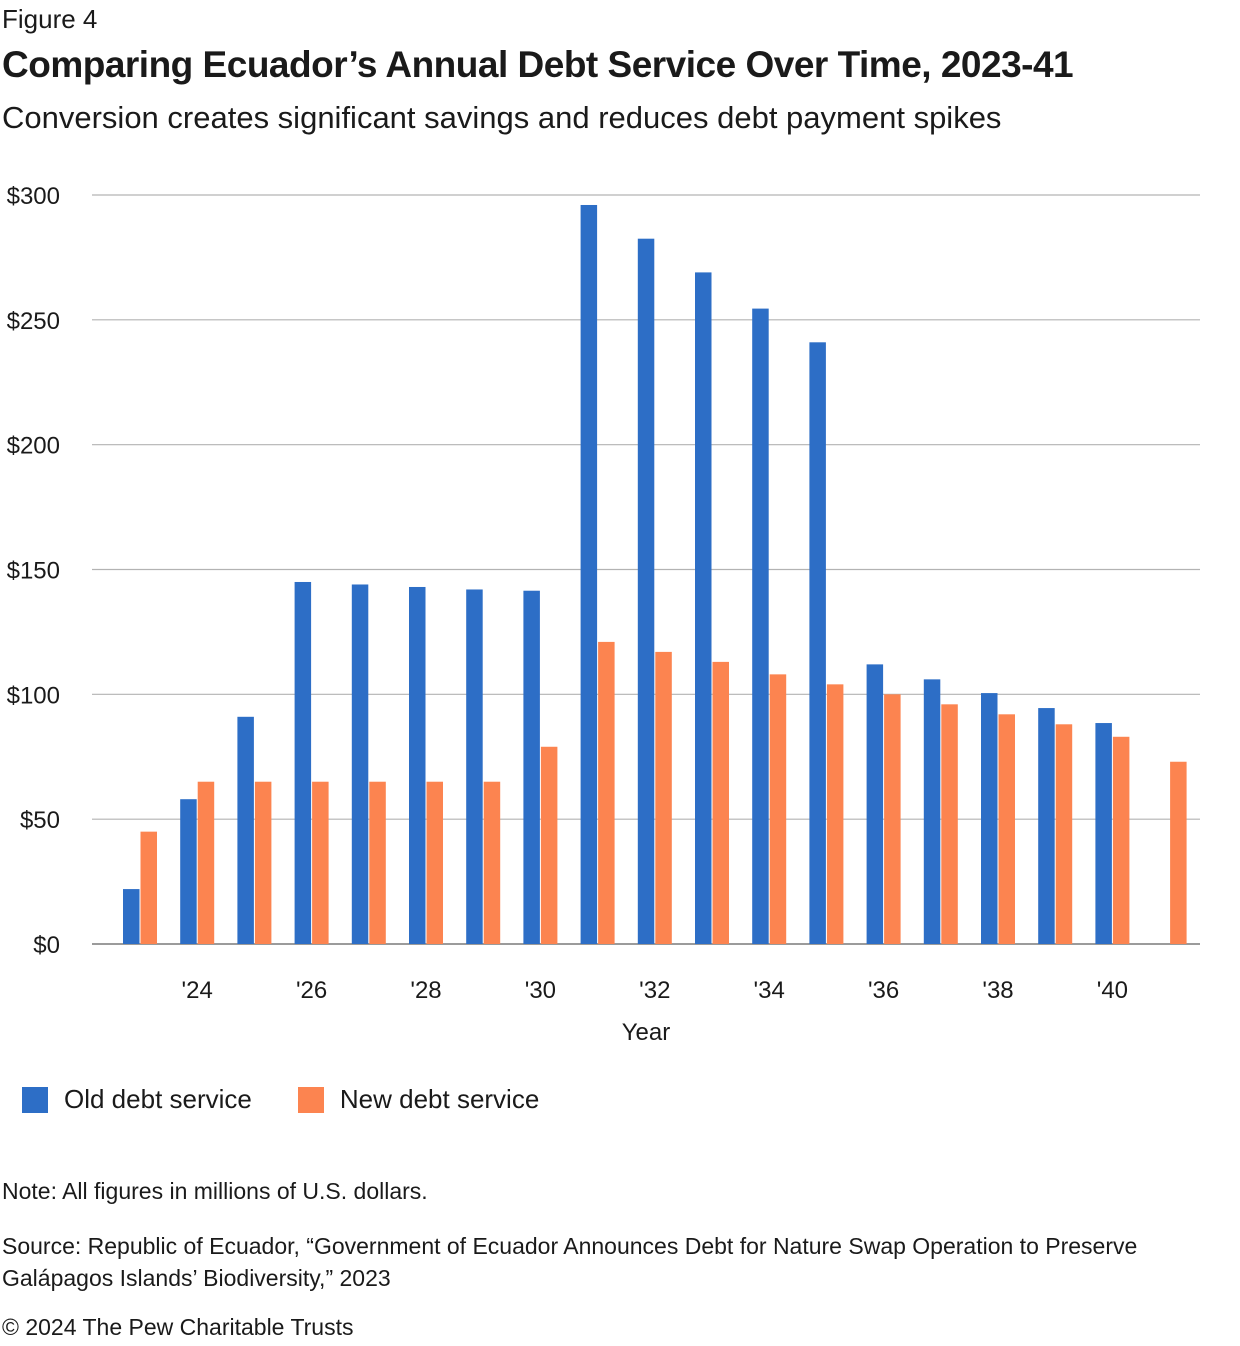  Describe the element at coordinates (646, 1032) in the screenshot. I see `x-axis-label: Year` at that location.